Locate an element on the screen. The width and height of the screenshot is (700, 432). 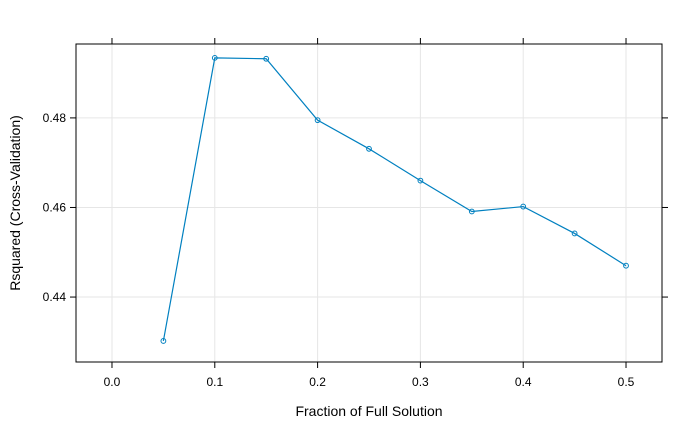
y-axis-title: Rsquared (Cross-Validation) is located at coordinates (15, 203).